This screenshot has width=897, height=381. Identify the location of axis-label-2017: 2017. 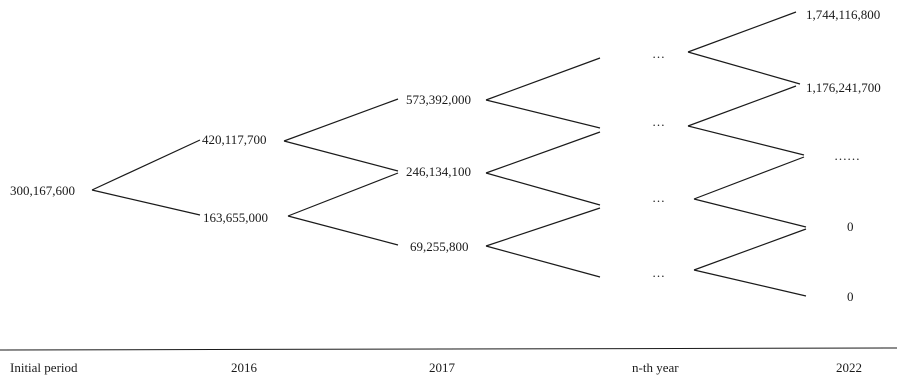
(442, 367).